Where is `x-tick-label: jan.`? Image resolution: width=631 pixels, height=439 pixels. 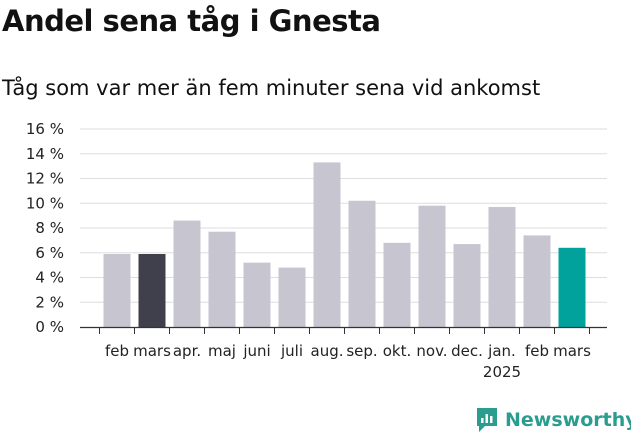 x-tick-label: jan. is located at coordinates (501, 351).